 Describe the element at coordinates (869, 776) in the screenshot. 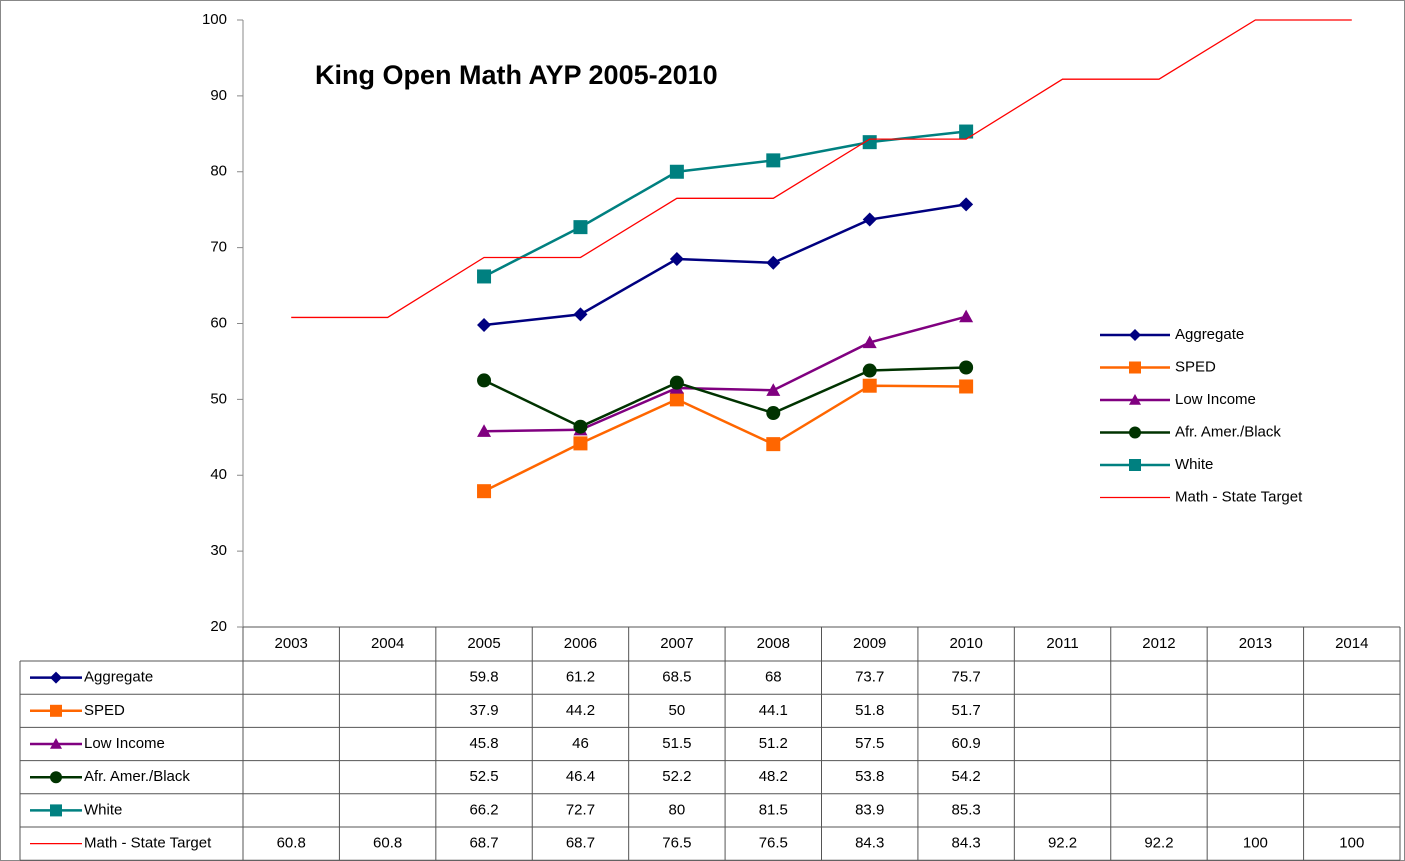

I see `table-value: 53.8` at that location.